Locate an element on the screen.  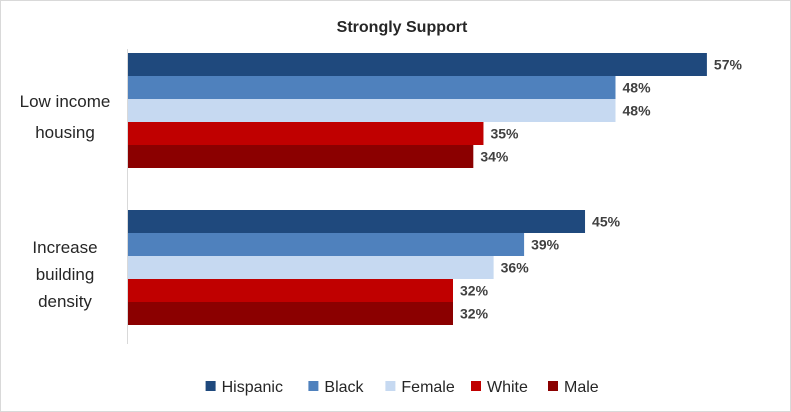
data-label-white-1: 32% is located at coordinates (474, 291).